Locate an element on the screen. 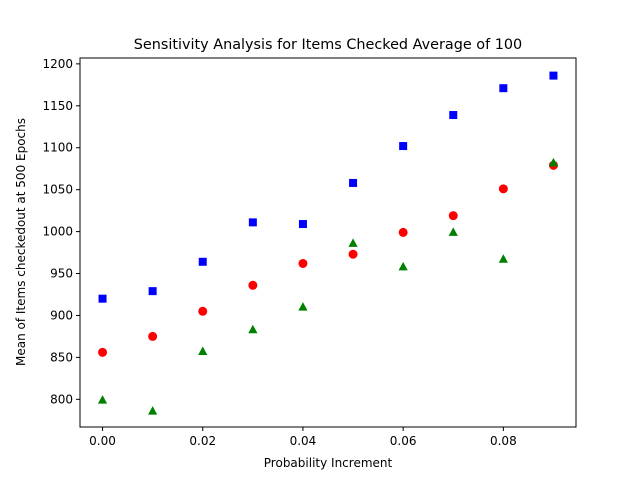  y-tick-label: 900 is located at coordinates (61, 315).